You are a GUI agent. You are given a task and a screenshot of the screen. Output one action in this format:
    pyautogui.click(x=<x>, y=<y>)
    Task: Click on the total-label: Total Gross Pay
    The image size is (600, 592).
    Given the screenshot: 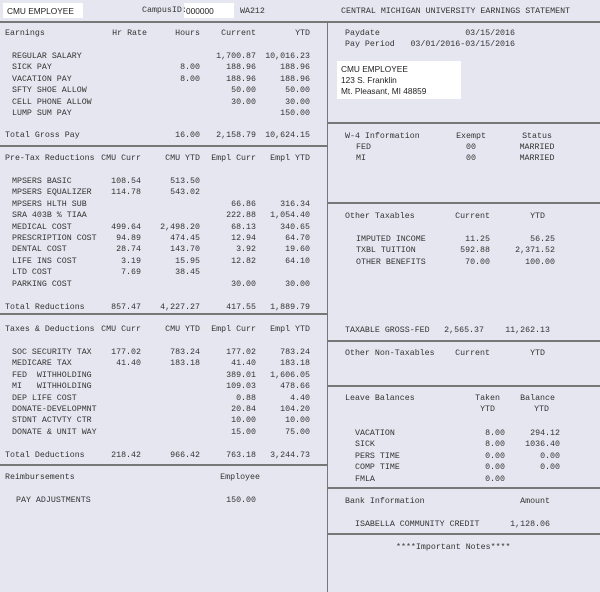 What is the action you would take?
    pyautogui.click(x=42, y=135)
    